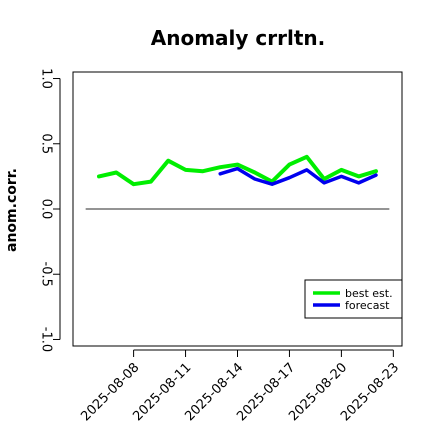  I want to click on chart-title: Anomaly crrltn., so click(238, 38).